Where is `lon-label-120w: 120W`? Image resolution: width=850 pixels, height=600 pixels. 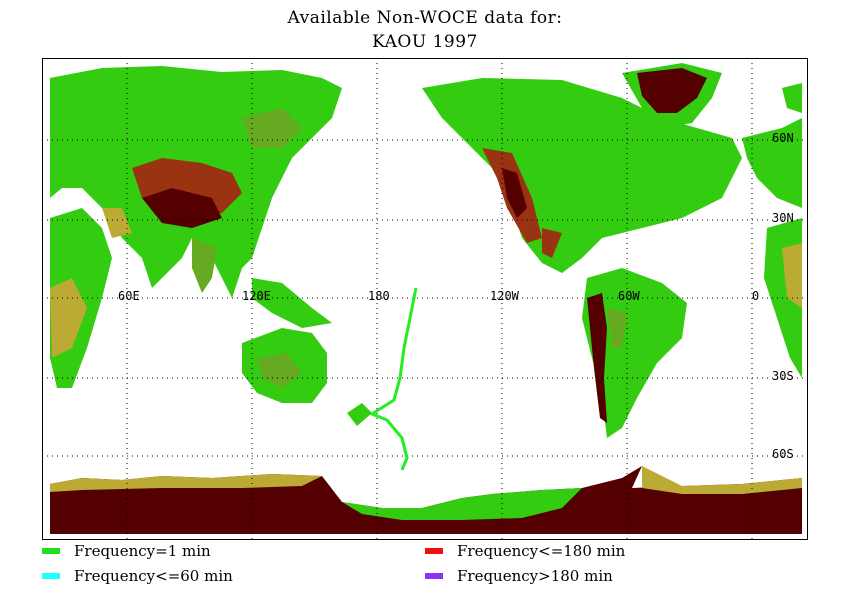 lon-label-120w: 120W is located at coordinates (505, 296).